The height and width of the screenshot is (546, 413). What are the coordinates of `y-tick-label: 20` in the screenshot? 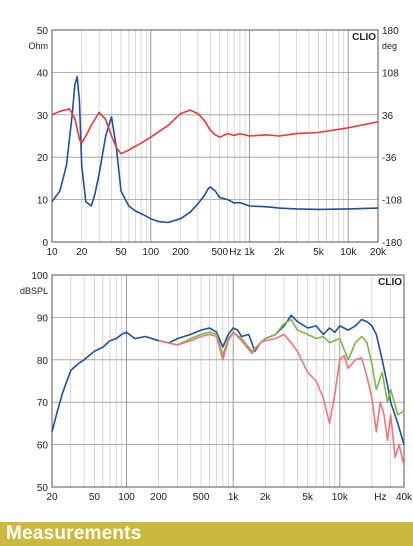 It's located at (43, 158).